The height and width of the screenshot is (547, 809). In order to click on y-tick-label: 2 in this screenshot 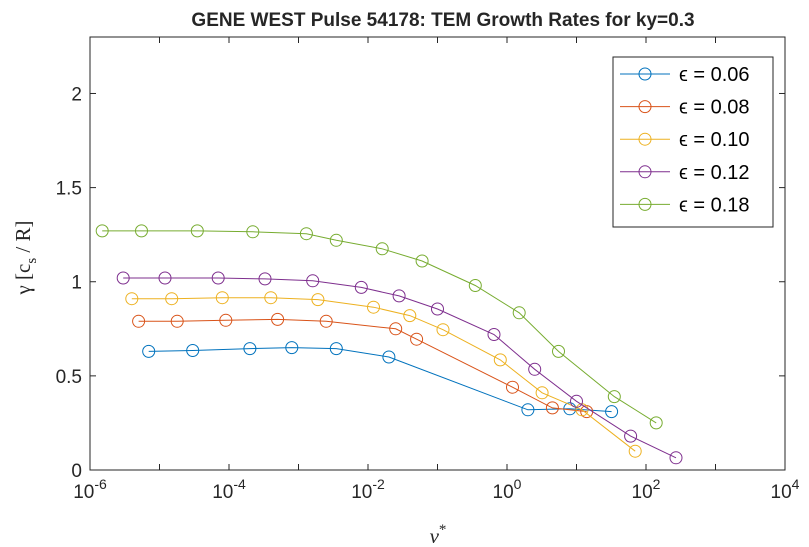, I will do `click(76, 94)`.